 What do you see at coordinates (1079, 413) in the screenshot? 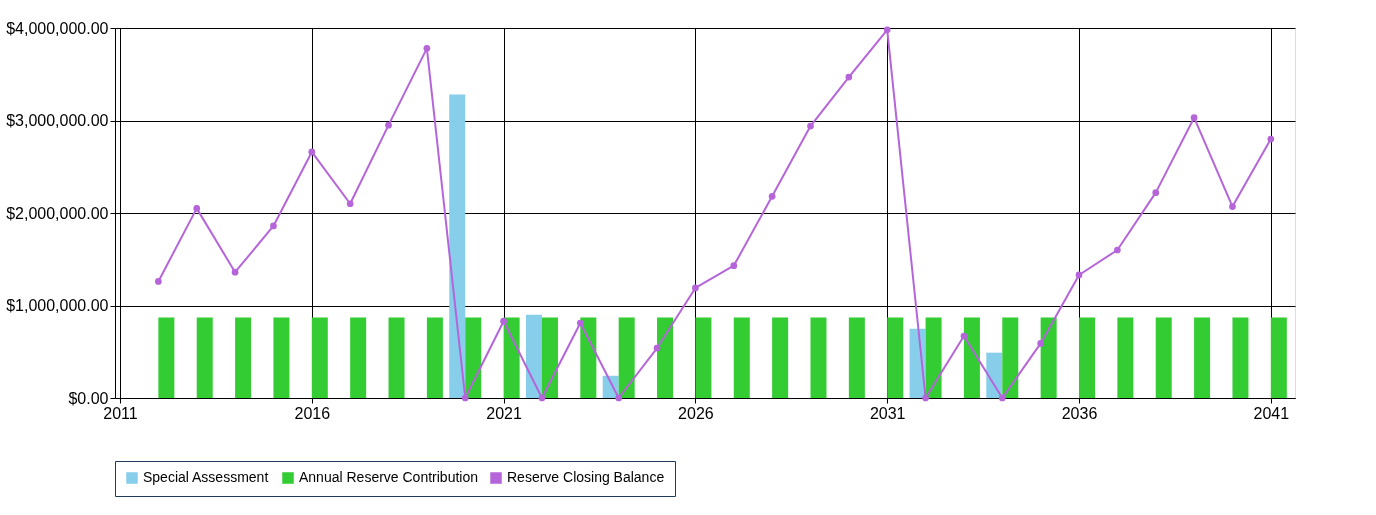
I see `x-tick-label: 2036` at bounding box center [1079, 413].